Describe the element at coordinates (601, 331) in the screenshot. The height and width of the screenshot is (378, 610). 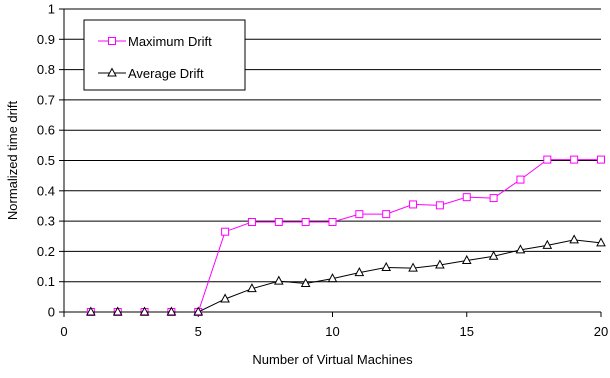
I see `x-tick-label: 20` at that location.